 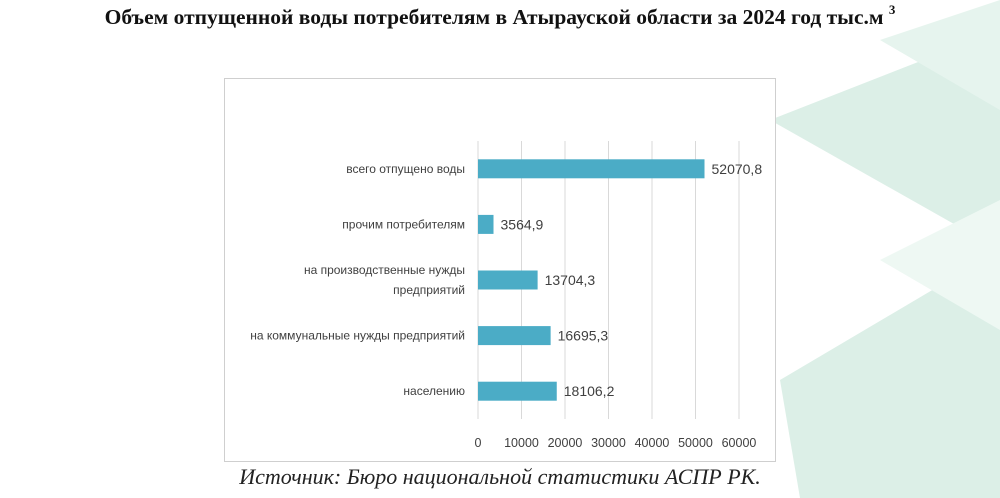 What do you see at coordinates (695, 443) in the screenshot?
I see `x-tick-label: 50000` at bounding box center [695, 443].